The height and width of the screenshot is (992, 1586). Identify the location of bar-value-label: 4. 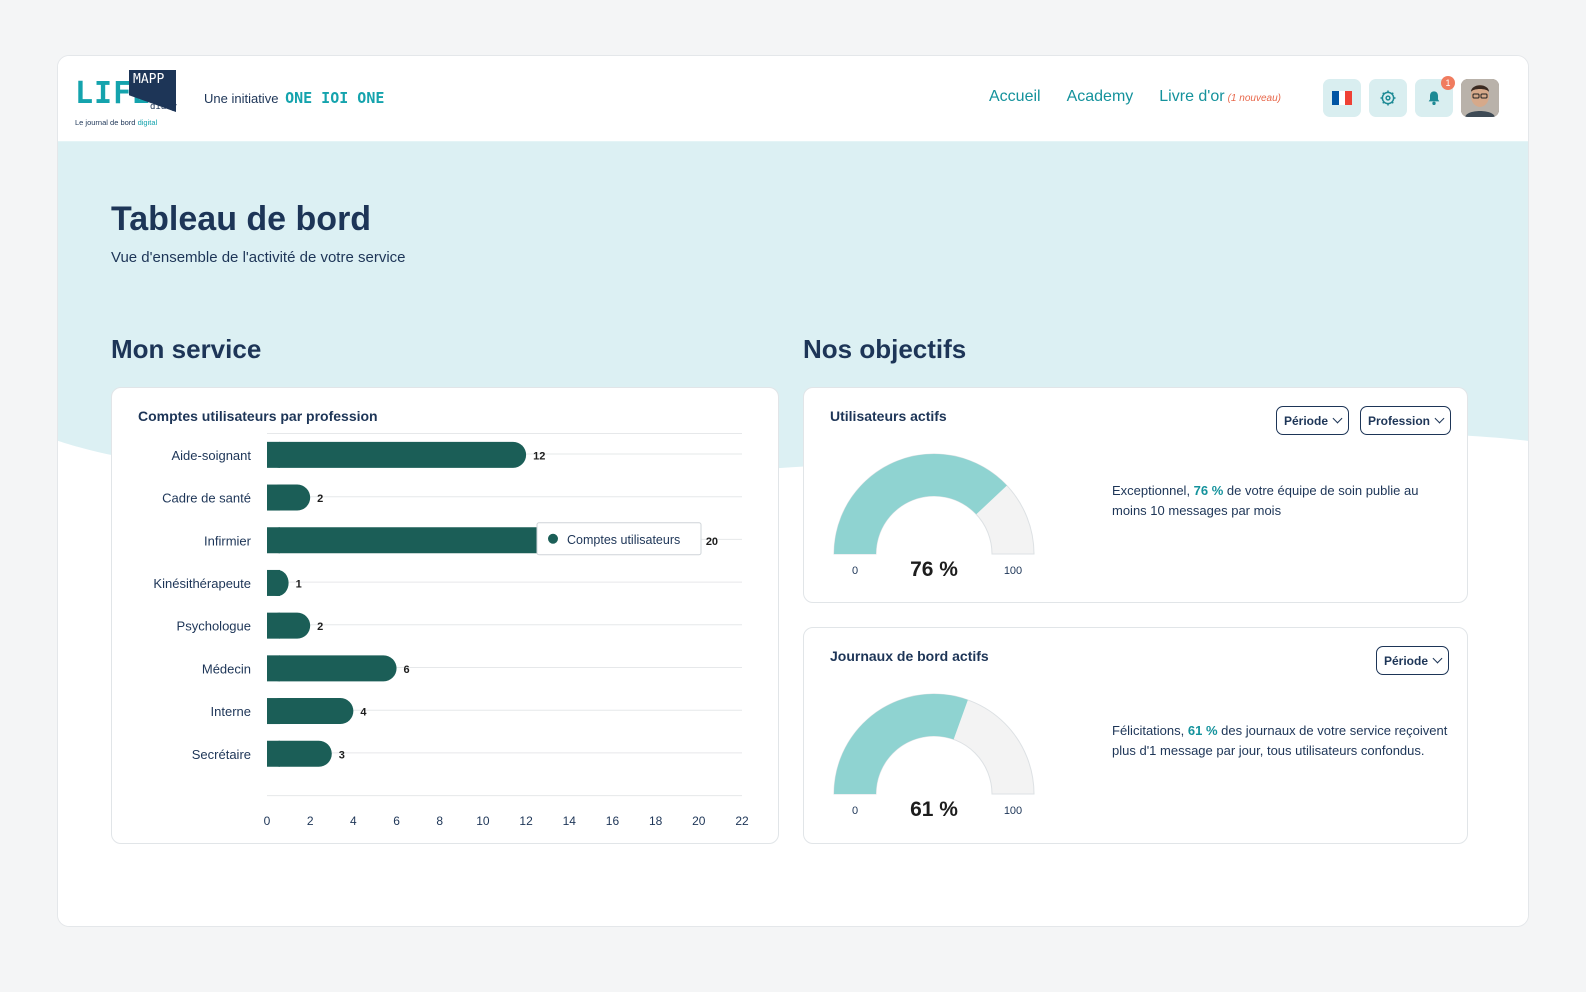
(363, 713).